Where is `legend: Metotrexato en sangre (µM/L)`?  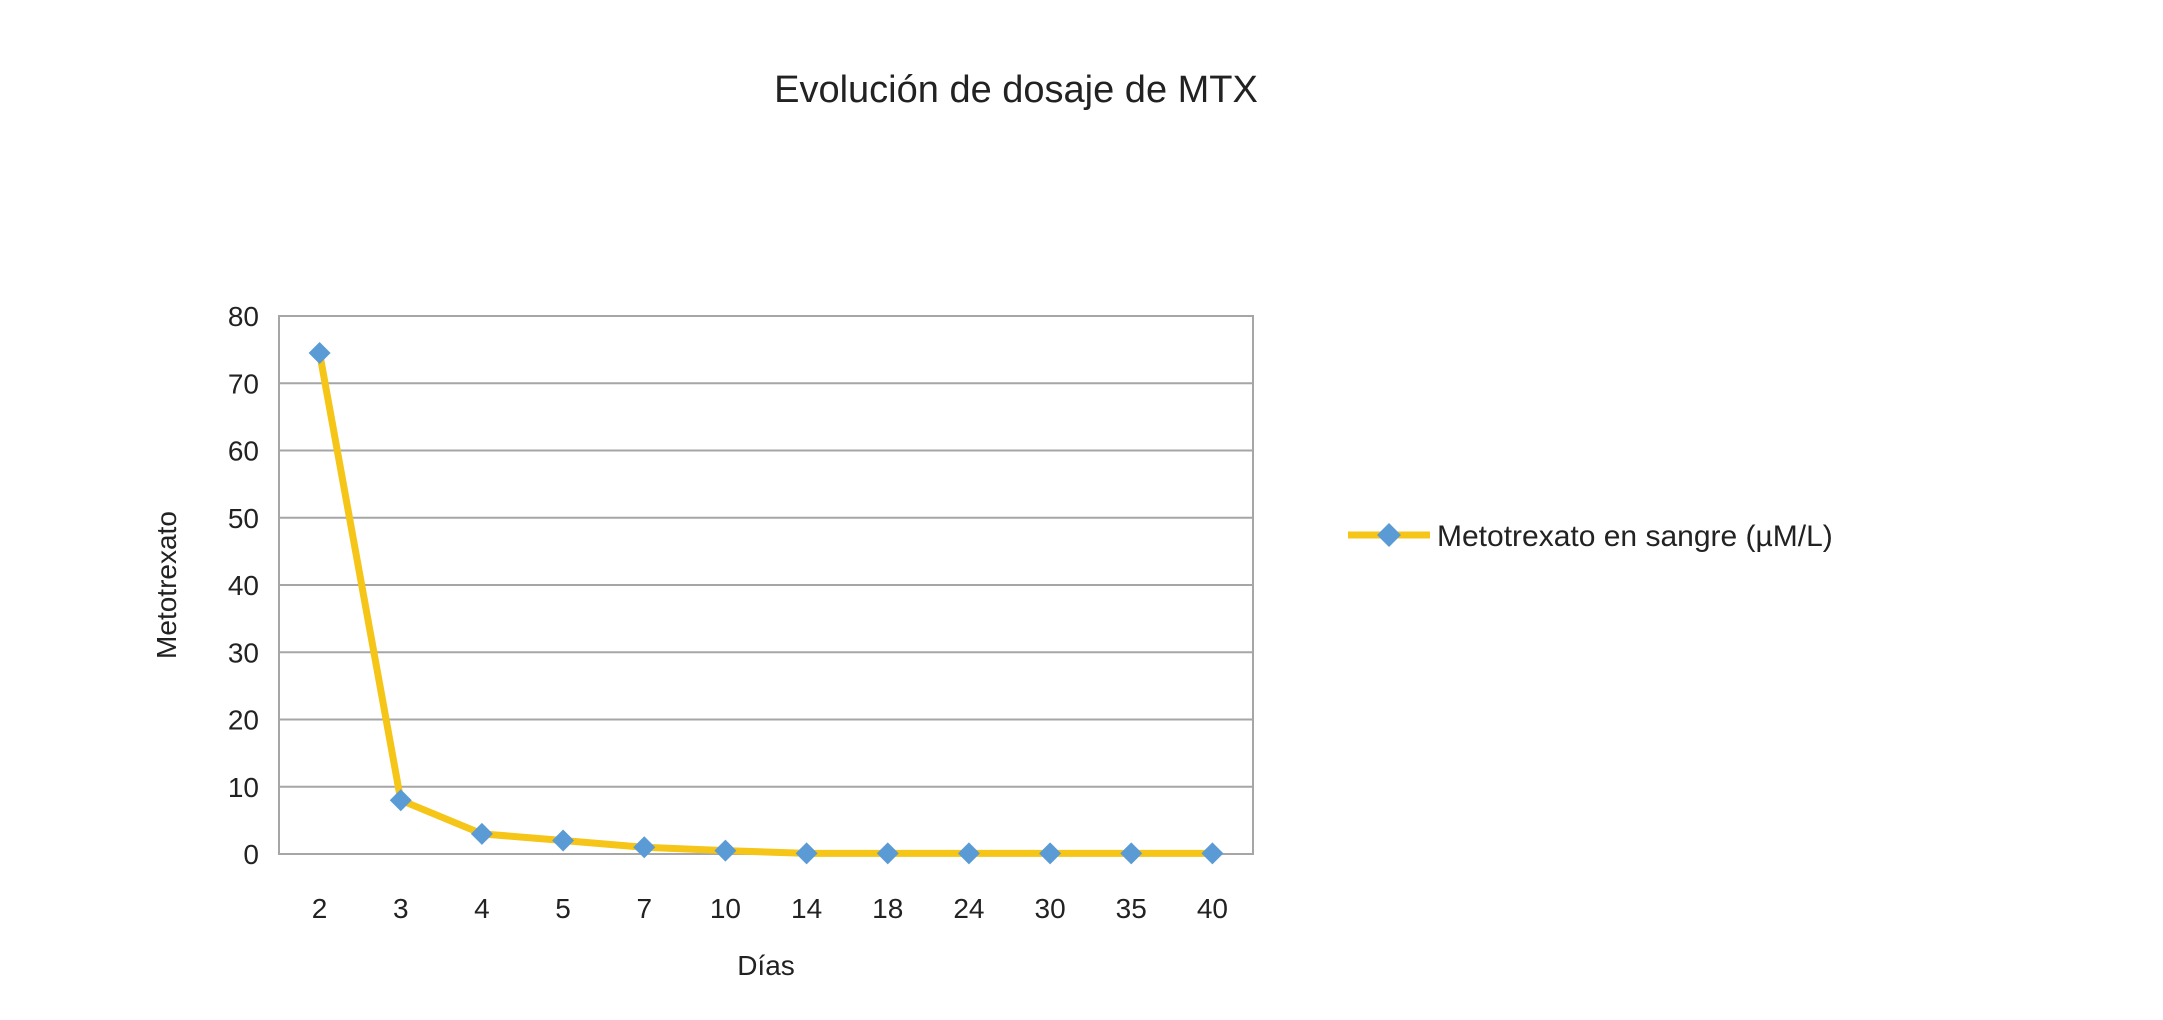
legend: Metotrexato en sangre (µM/L) is located at coordinates (1590, 536).